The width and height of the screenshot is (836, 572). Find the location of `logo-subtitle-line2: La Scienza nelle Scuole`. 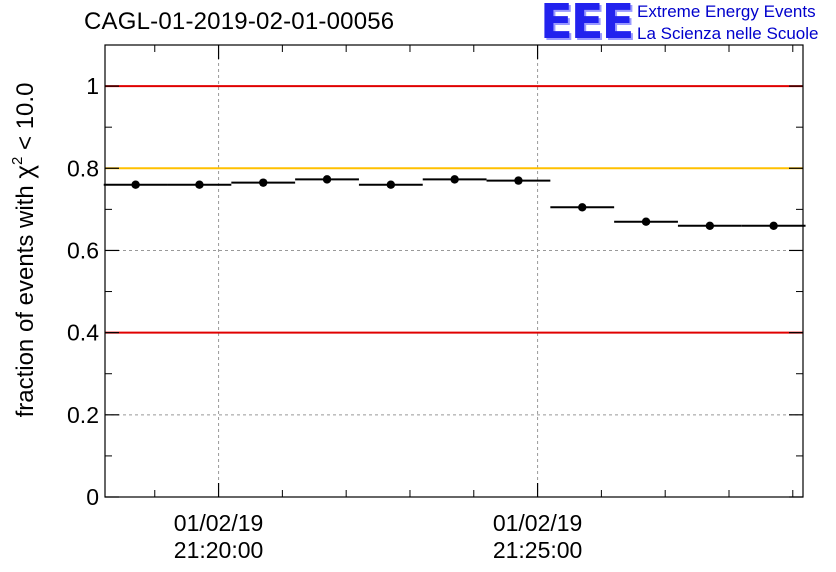

logo-subtitle-line2: La Scienza nelle Scuole is located at coordinates (728, 33).